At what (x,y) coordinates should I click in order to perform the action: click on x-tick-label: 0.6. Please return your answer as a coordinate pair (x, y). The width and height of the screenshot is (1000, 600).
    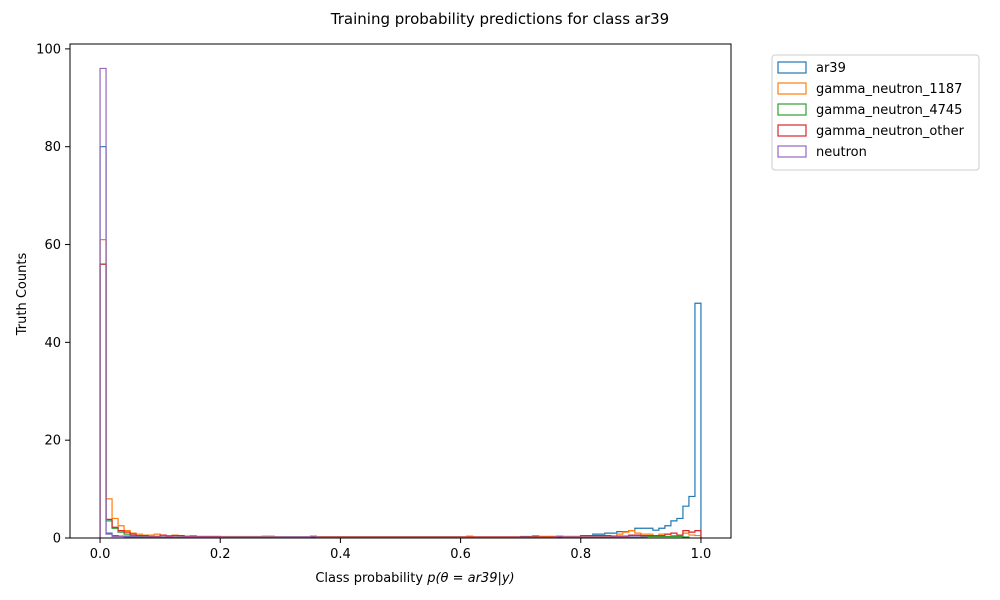
    Looking at the image, I should click on (460, 554).